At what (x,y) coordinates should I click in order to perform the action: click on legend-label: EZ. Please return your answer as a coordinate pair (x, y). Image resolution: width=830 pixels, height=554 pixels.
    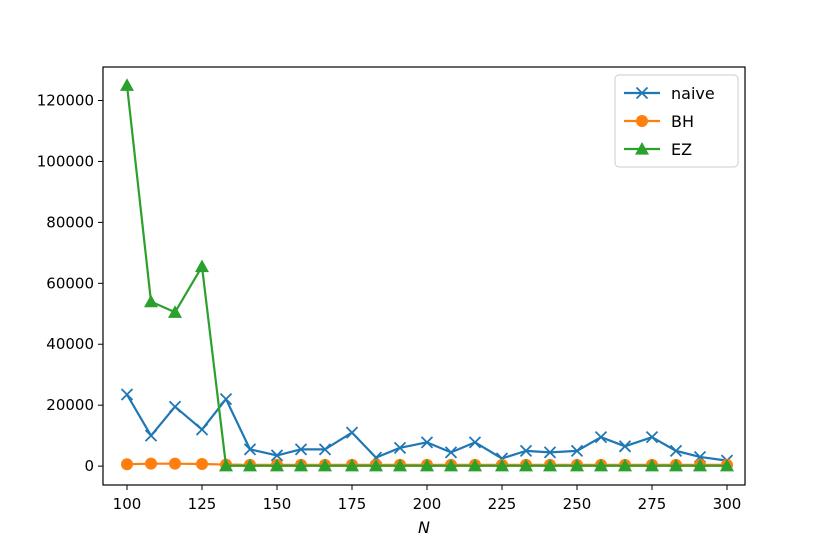
    Looking at the image, I should click on (681, 149).